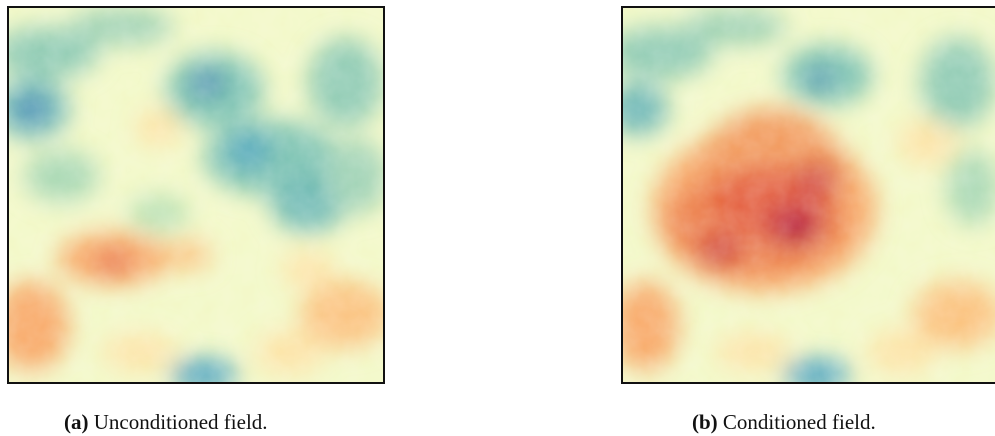 This screenshot has height=436, width=995. I want to click on caption-a-label: (a), so click(76, 422).